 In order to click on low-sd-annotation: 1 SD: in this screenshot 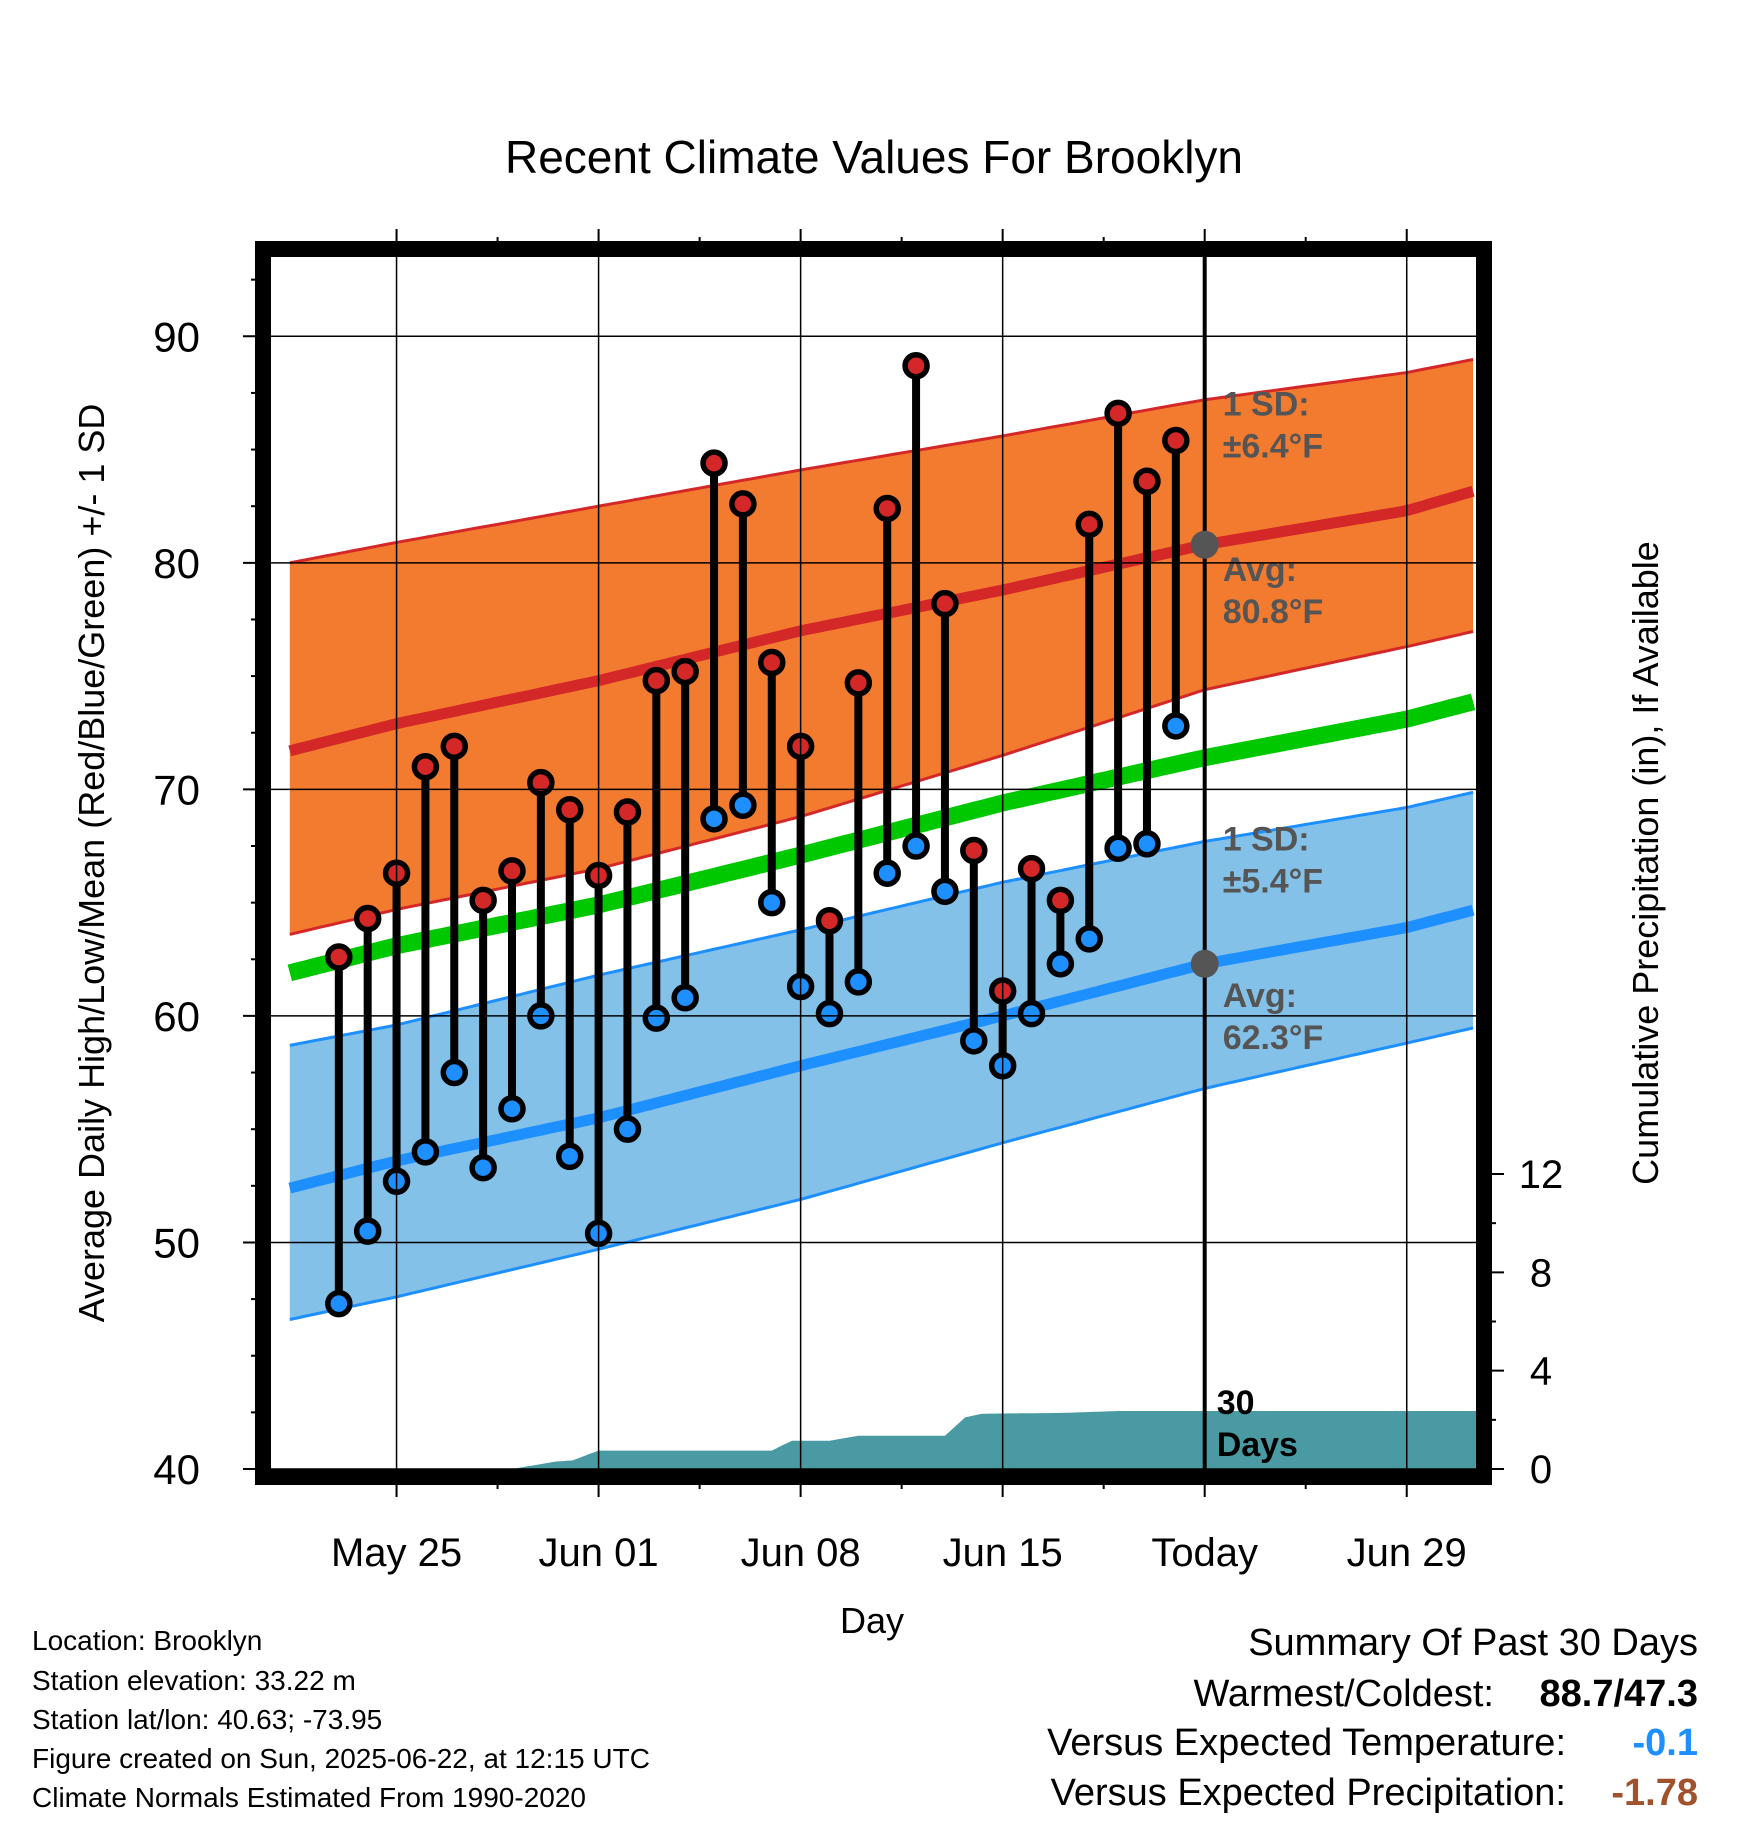, I will do `click(1266, 840)`.